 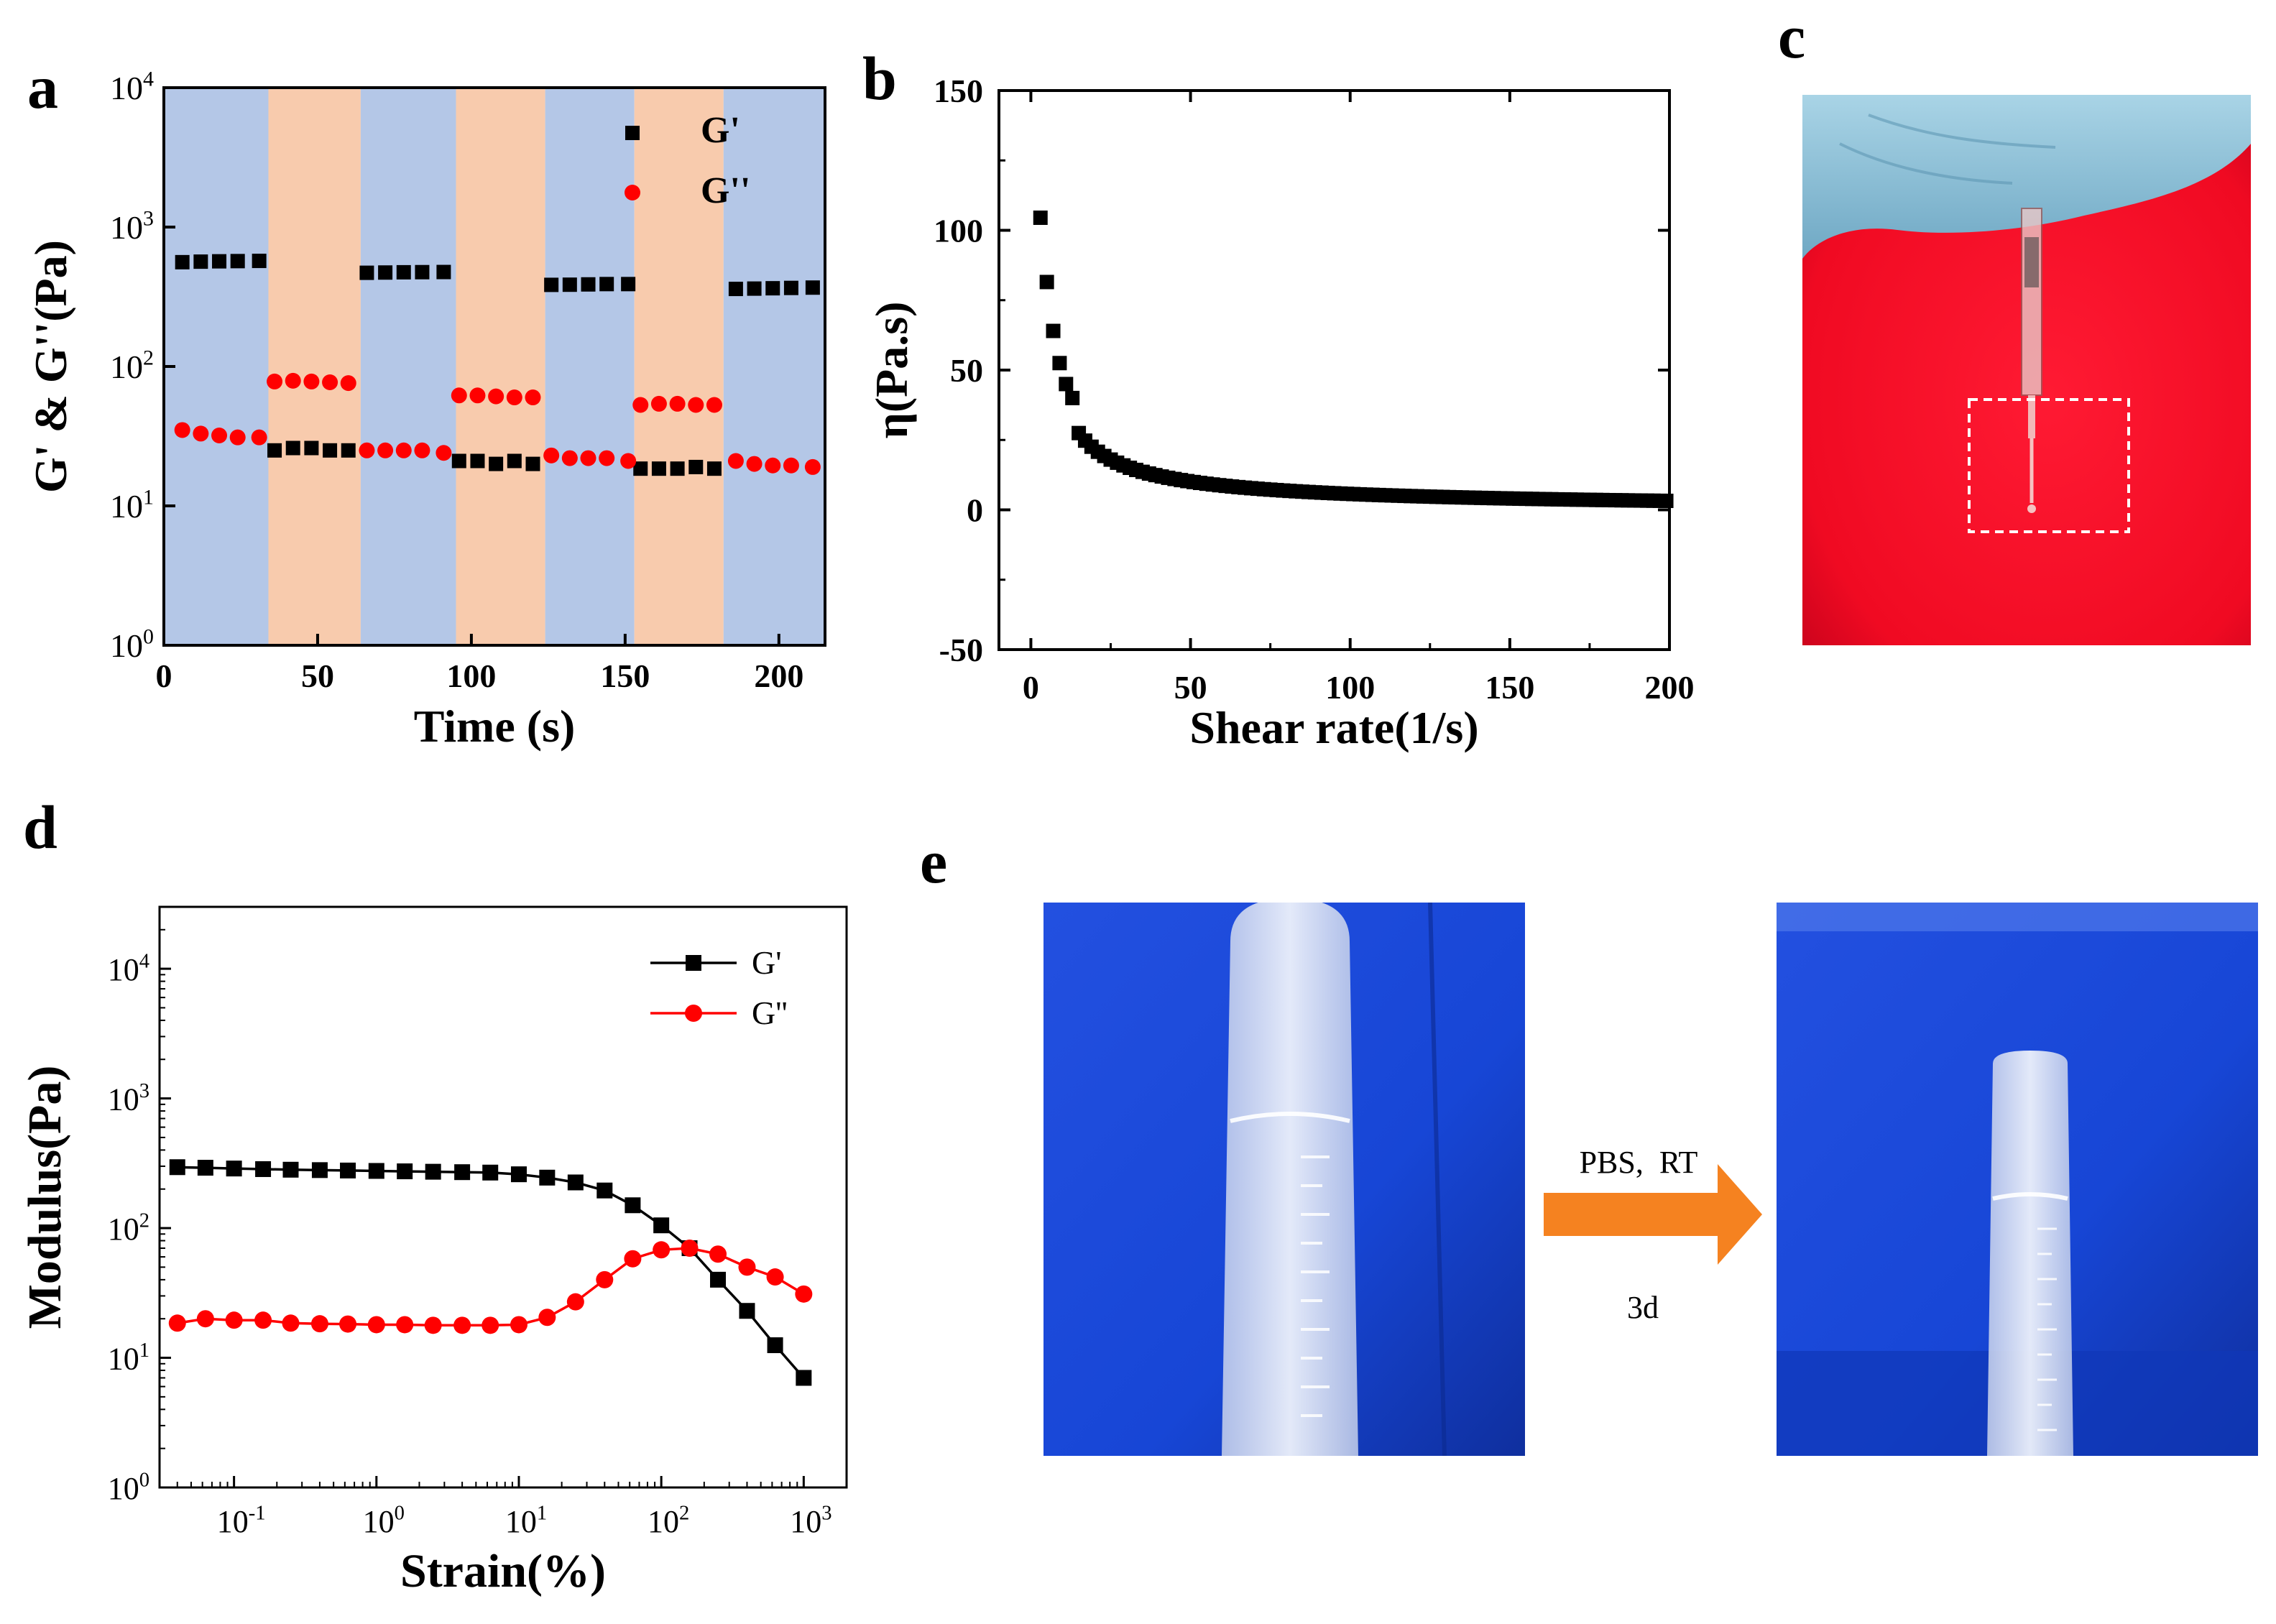 What do you see at coordinates (1639, 1162) in the screenshot?
I see `arrow-top-label: PBS, RT` at bounding box center [1639, 1162].